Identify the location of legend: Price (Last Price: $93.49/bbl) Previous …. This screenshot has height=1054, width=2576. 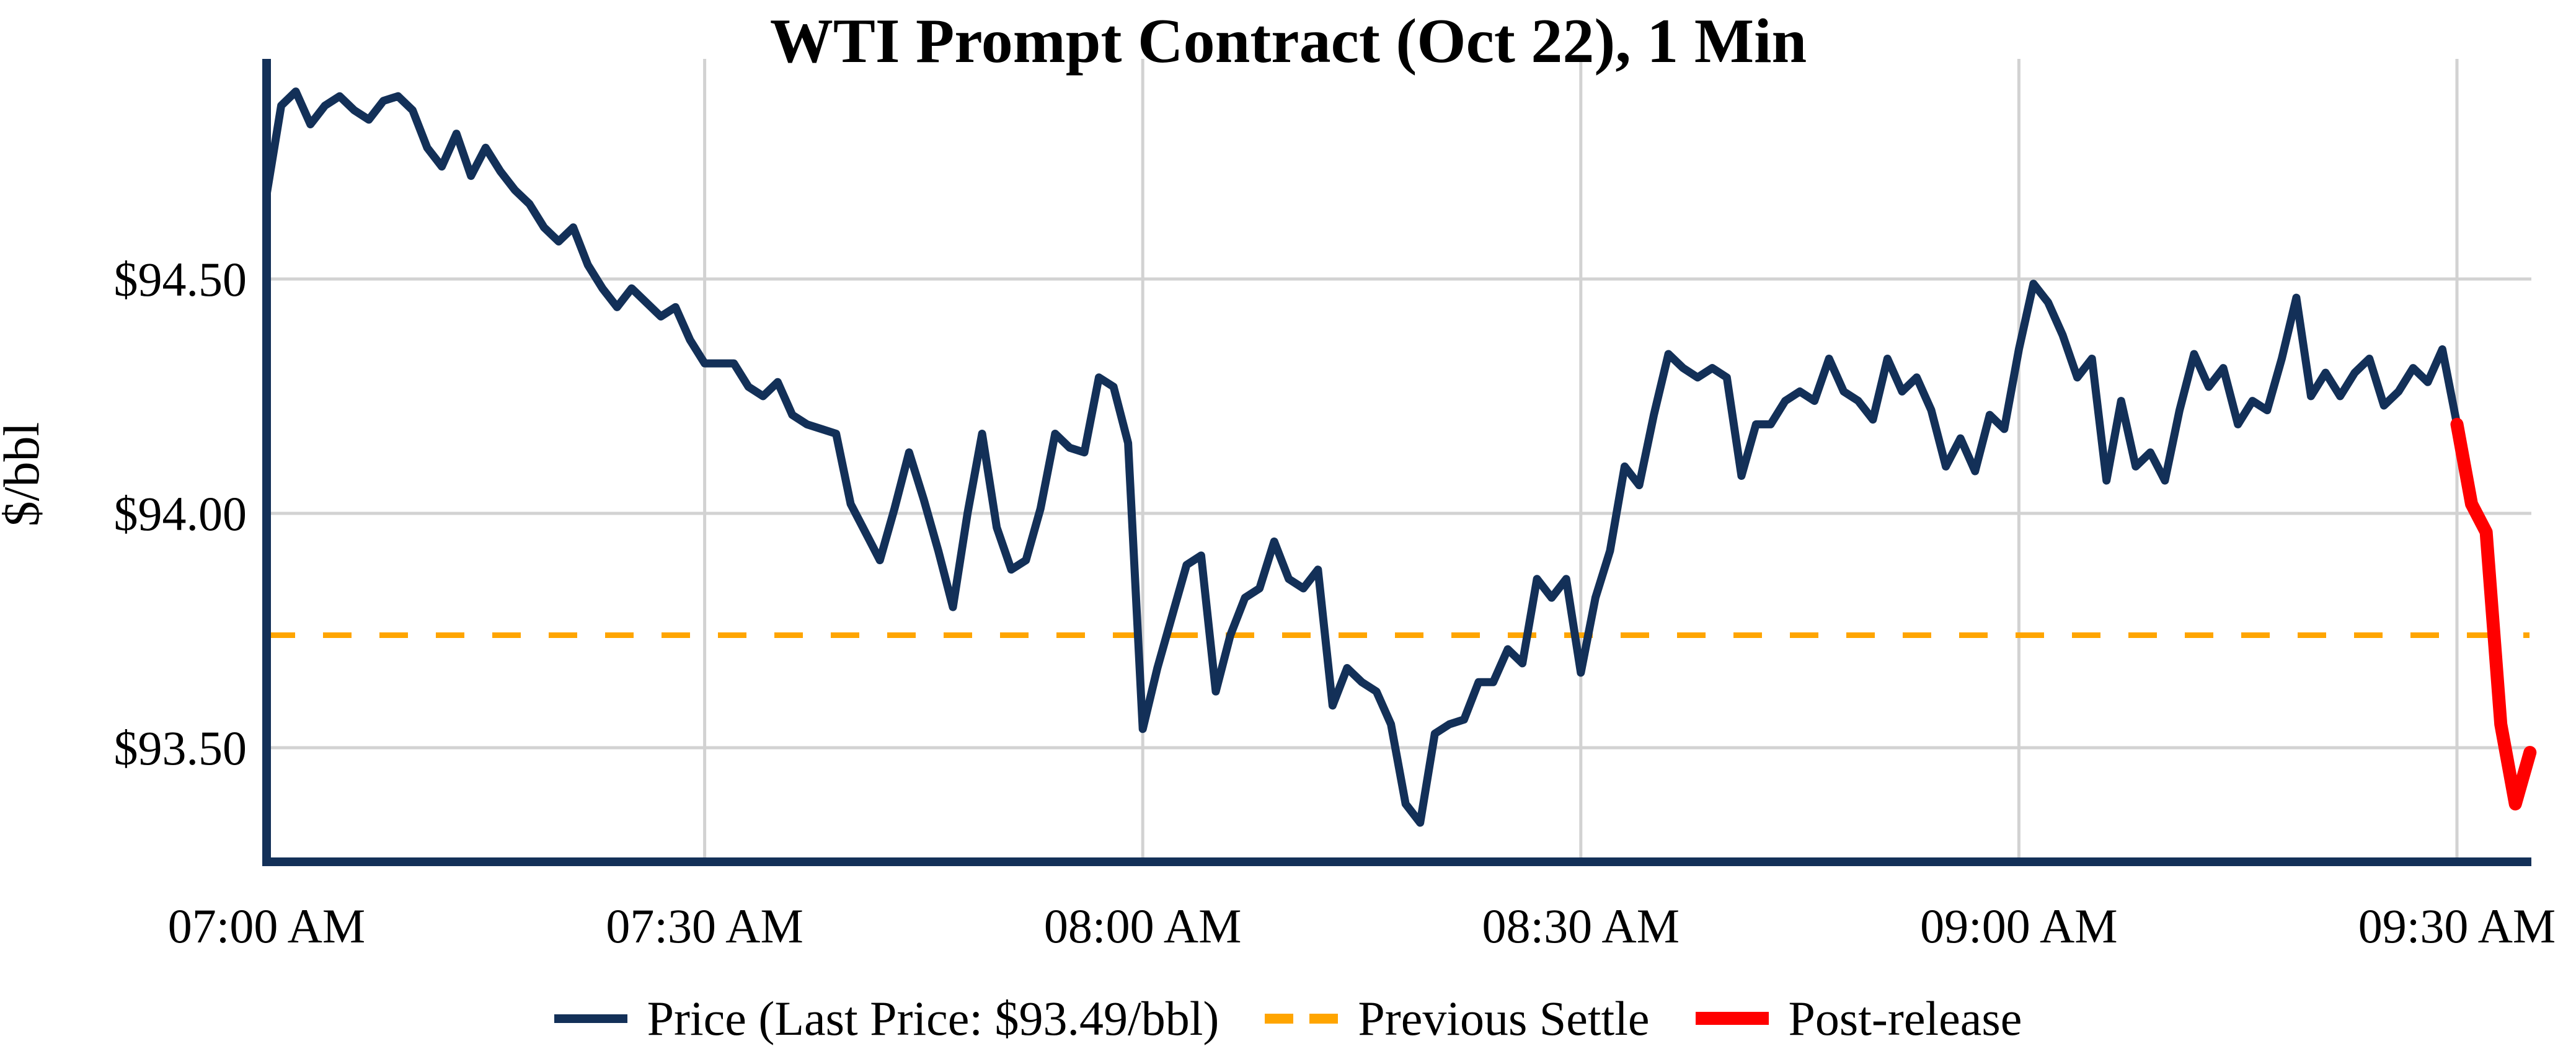
(1288, 1018).